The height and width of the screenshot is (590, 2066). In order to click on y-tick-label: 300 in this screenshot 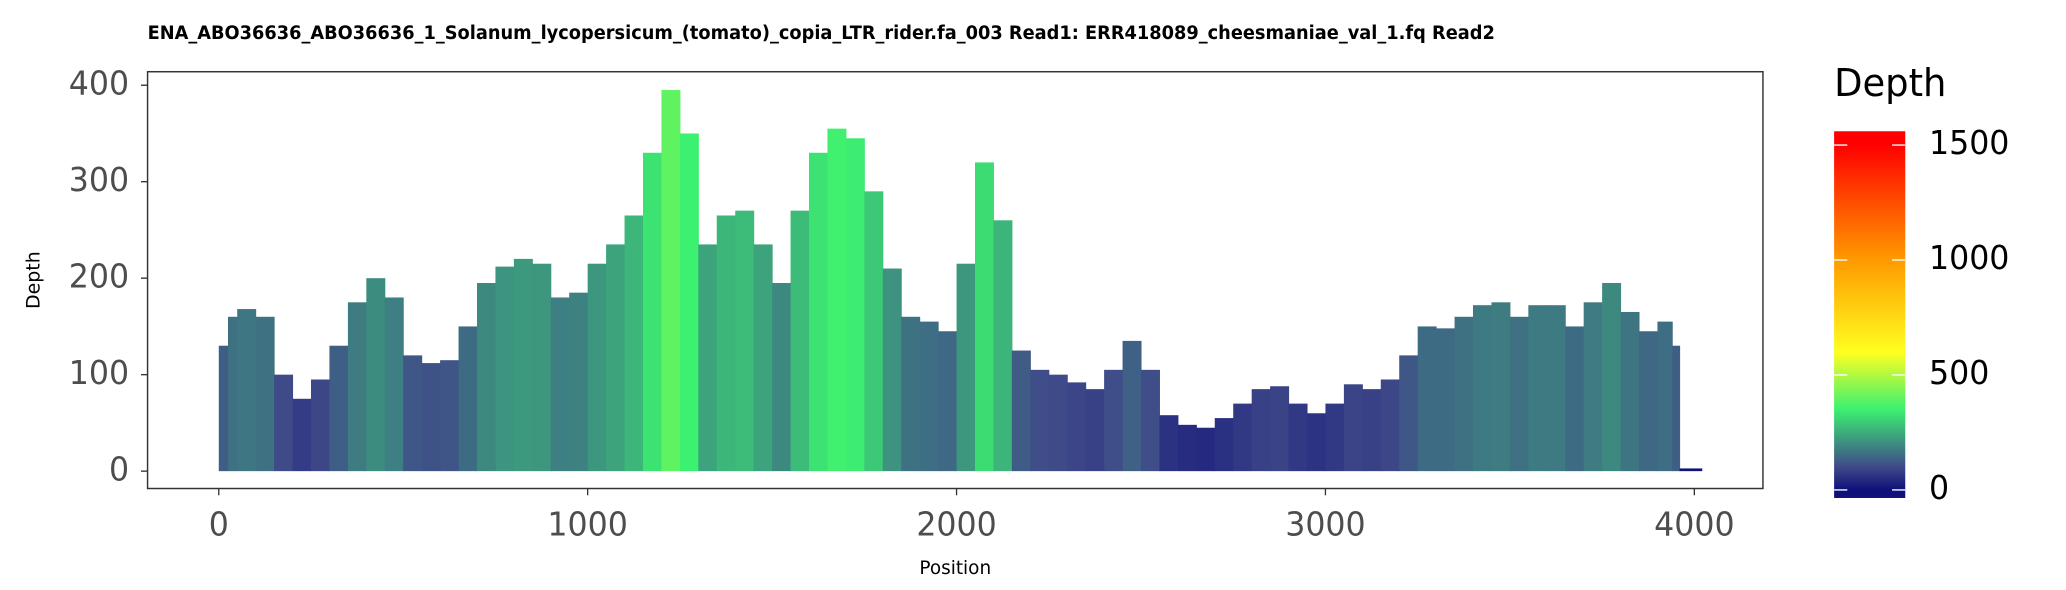, I will do `click(99, 179)`.